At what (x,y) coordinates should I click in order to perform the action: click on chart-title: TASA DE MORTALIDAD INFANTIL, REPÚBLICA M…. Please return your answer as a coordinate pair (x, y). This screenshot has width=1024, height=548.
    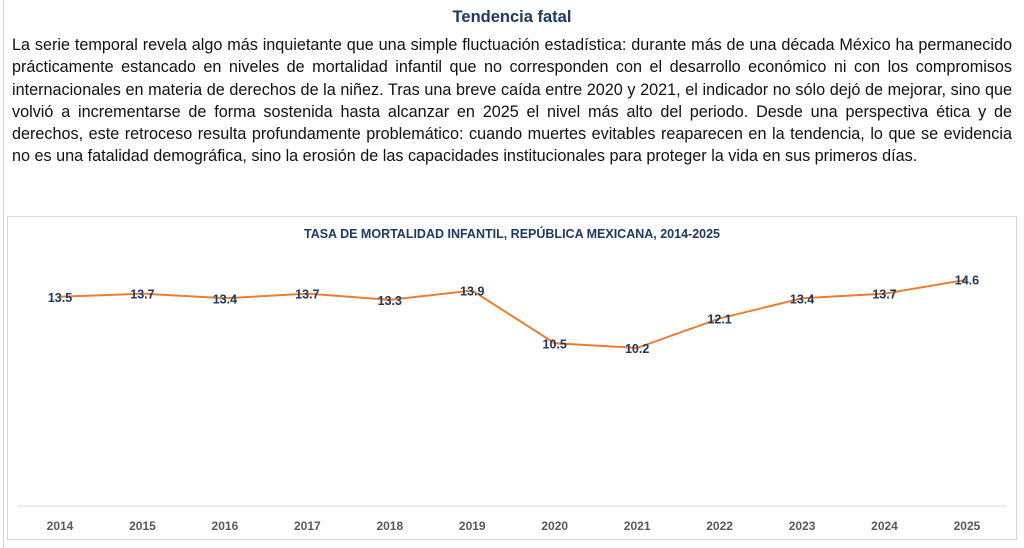
    Looking at the image, I should click on (512, 233).